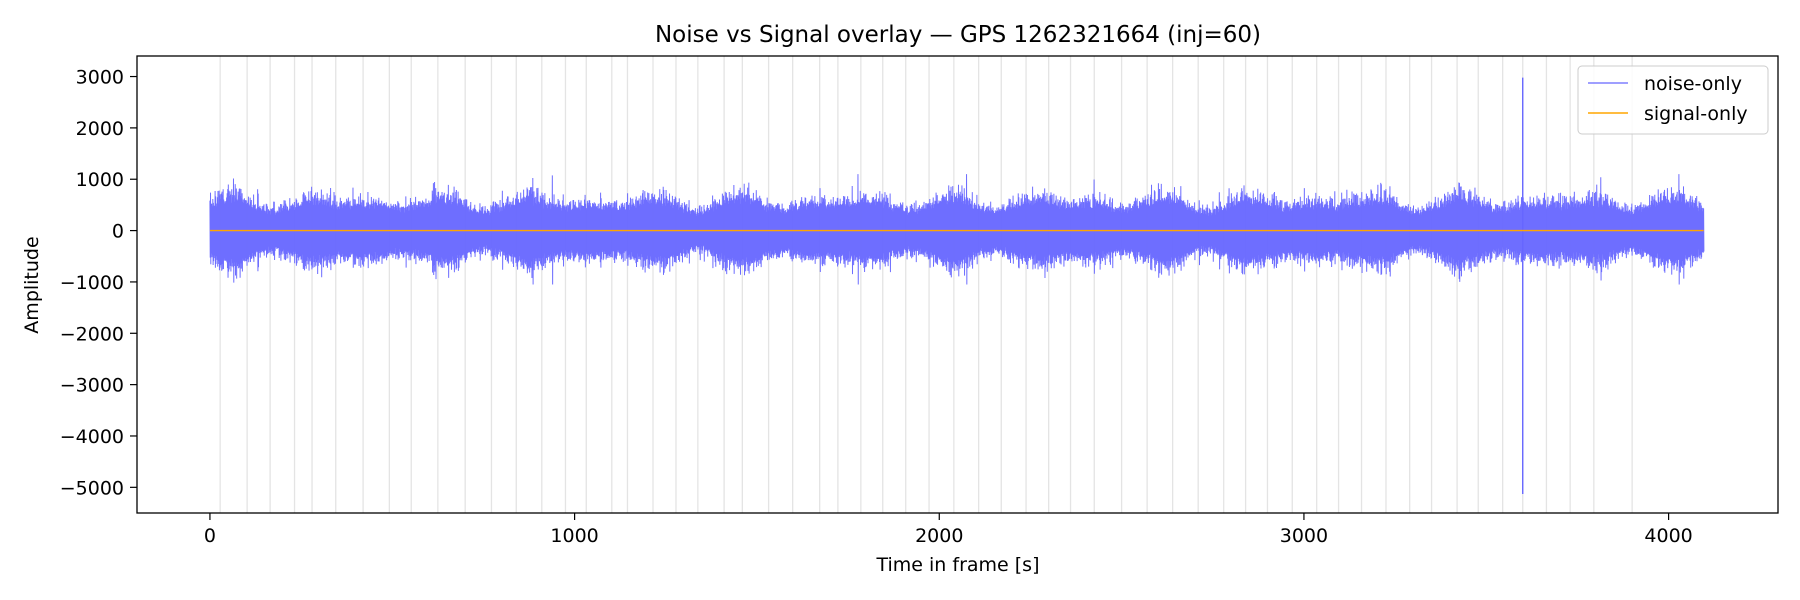 Image resolution: width=1800 pixels, height=600 pixels. I want to click on x-axis-label: Time in frame [s], so click(957, 565).